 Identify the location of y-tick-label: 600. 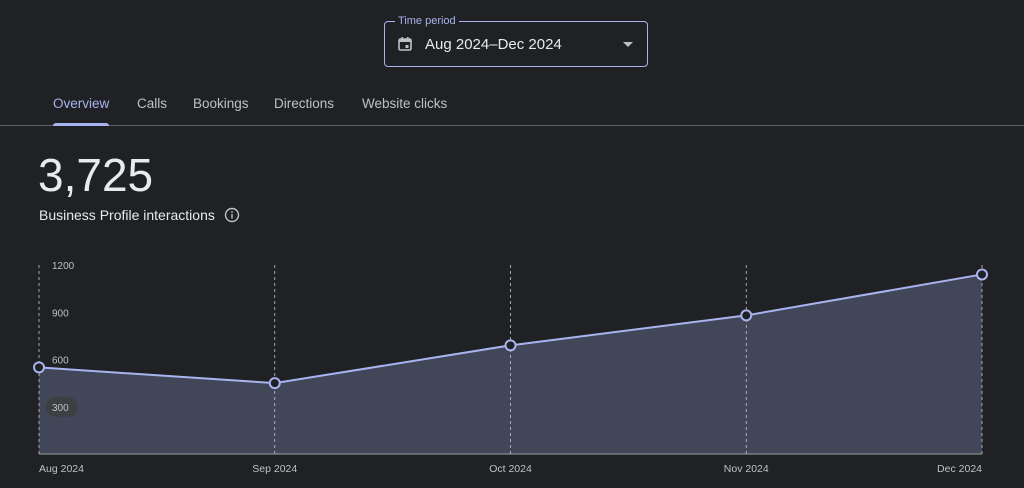
(60, 361).